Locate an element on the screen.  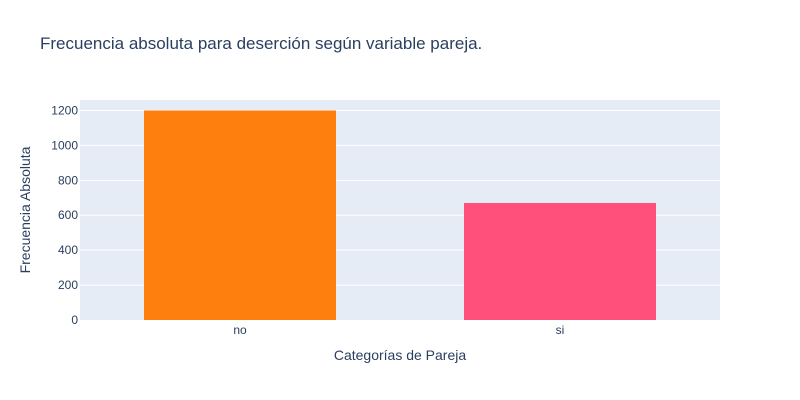
y-tick-labels: 0 200 400 600 800 1000 1200 is located at coordinates (64, 215).